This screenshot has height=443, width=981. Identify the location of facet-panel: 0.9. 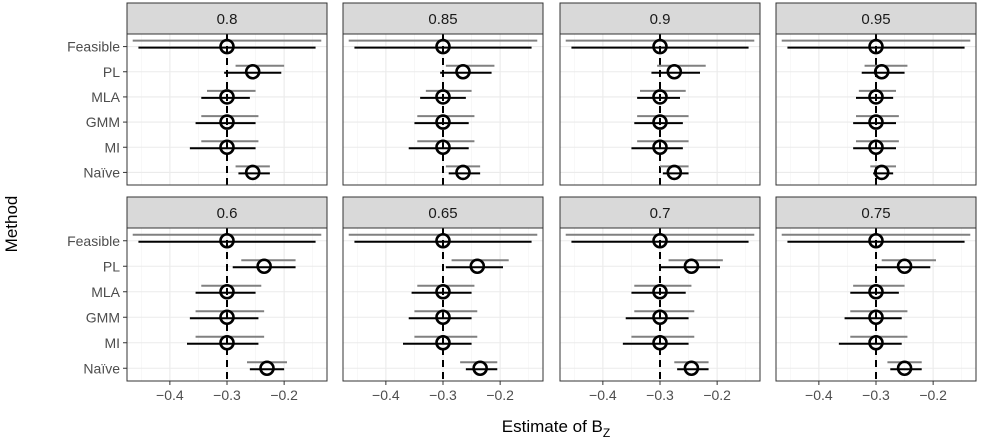
(660, 94).